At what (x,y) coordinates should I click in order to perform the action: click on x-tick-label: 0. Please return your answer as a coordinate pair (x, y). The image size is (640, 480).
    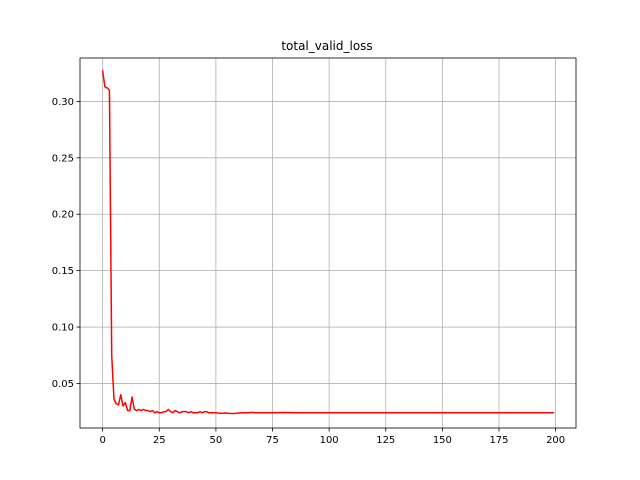
    Looking at the image, I should click on (102, 440).